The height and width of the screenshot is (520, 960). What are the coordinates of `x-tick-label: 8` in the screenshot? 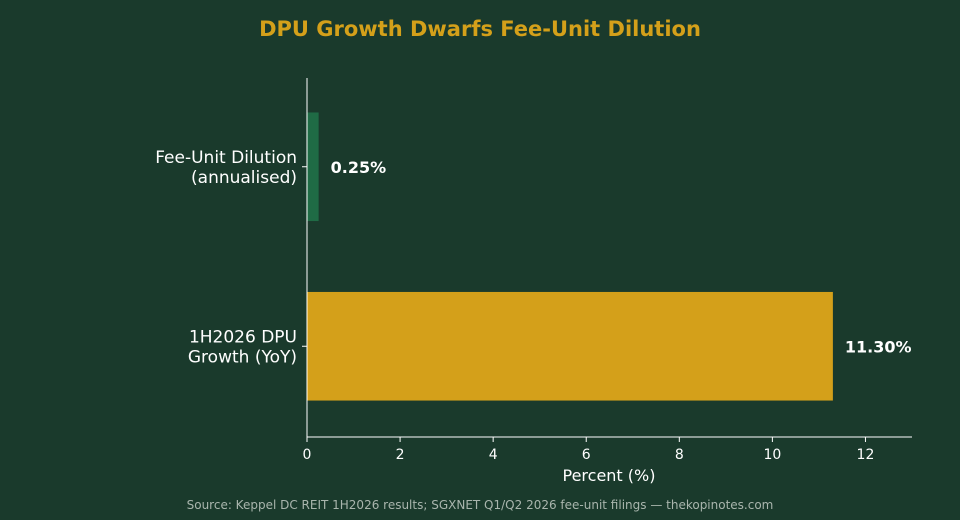 It's located at (679, 455).